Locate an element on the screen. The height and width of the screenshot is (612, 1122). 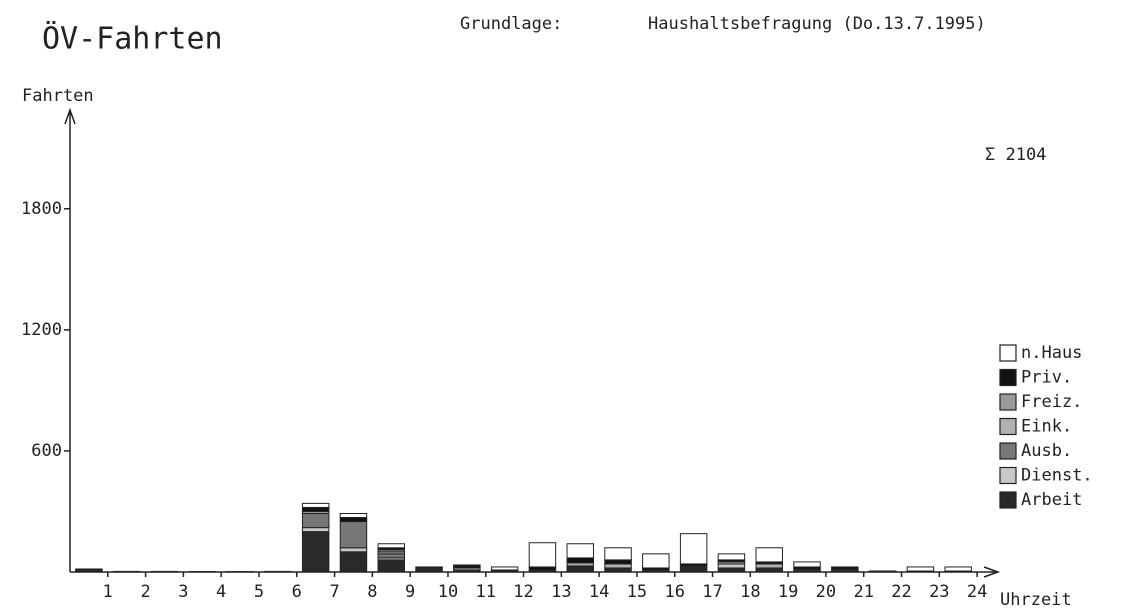
x-tick-label: 24 is located at coordinates (977, 592).